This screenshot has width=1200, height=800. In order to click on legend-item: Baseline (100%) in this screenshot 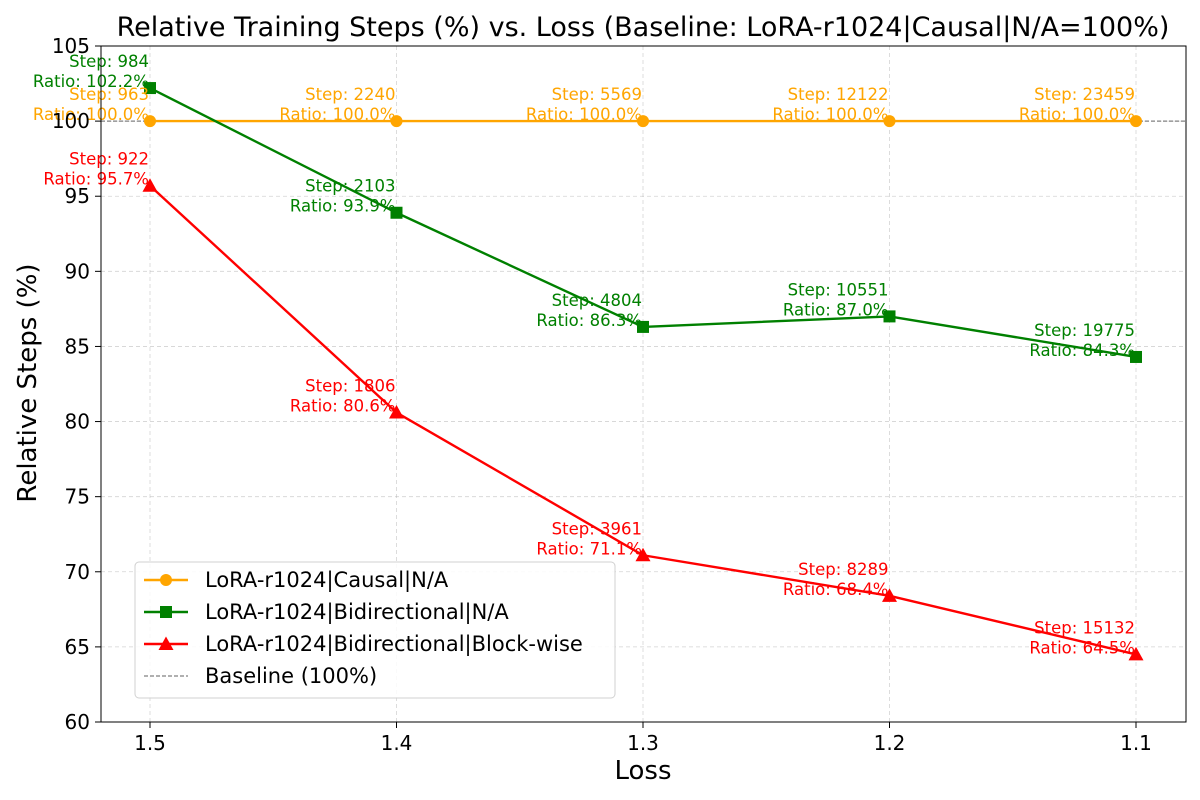, I will do `click(260, 676)`.